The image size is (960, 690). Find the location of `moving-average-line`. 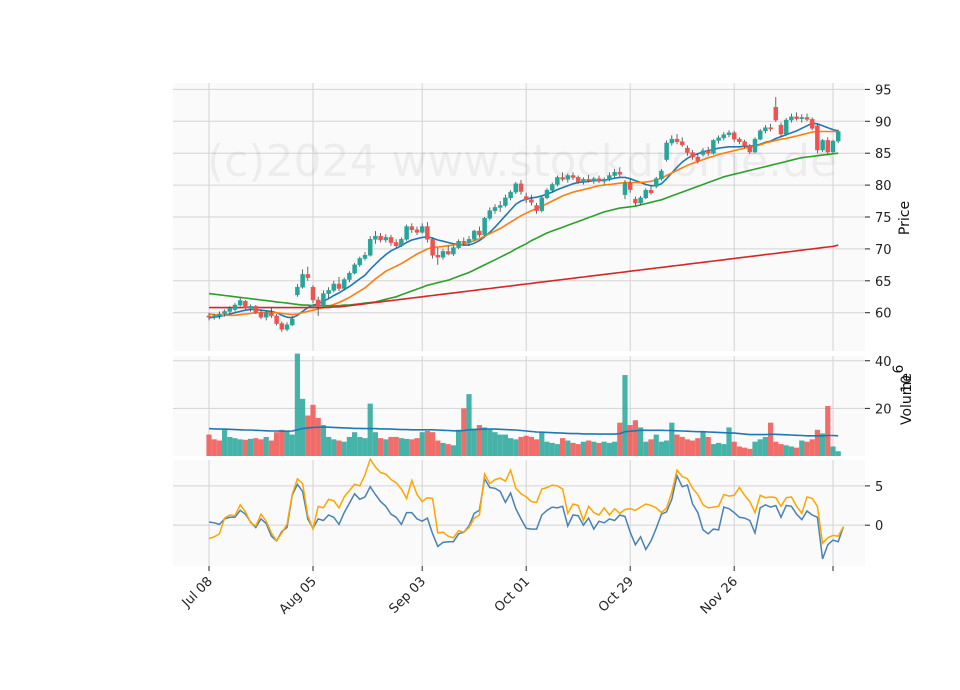

moving-average-line is located at coordinates (524, 276).